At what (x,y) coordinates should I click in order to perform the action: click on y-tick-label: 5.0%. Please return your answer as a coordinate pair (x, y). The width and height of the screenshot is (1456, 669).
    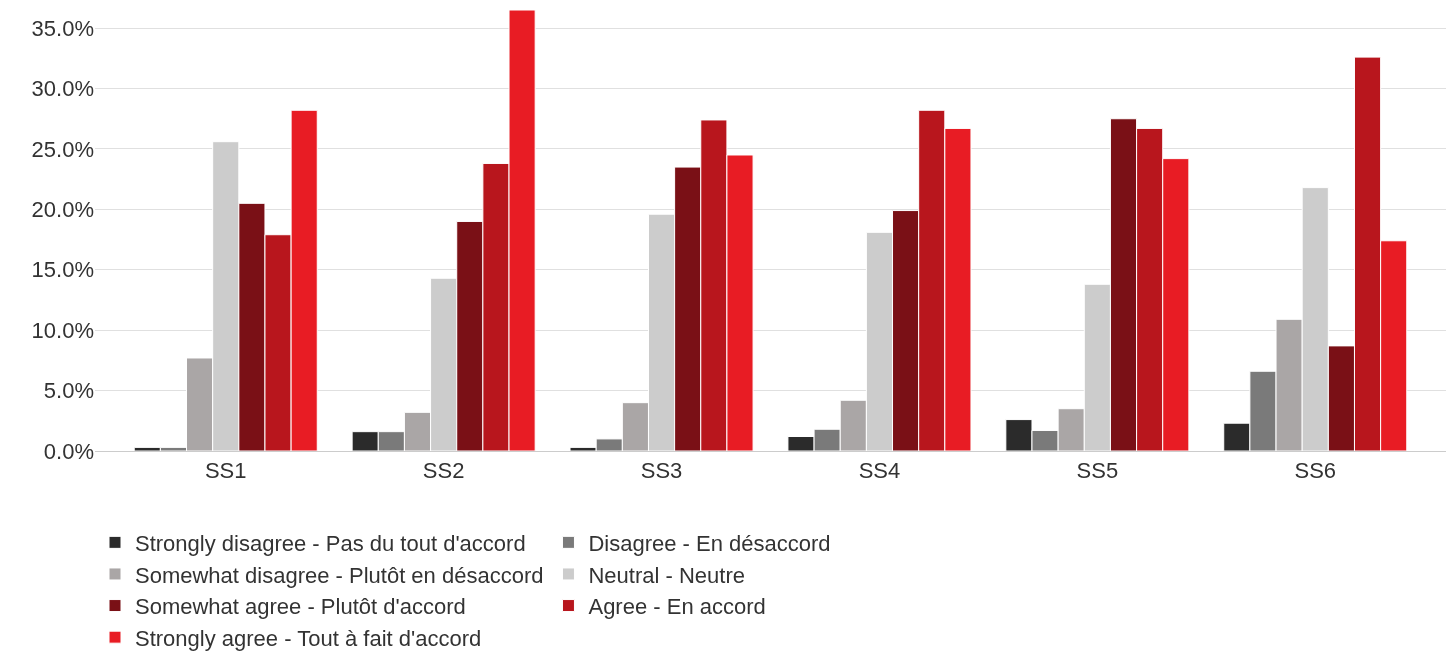
    Looking at the image, I should click on (68, 391).